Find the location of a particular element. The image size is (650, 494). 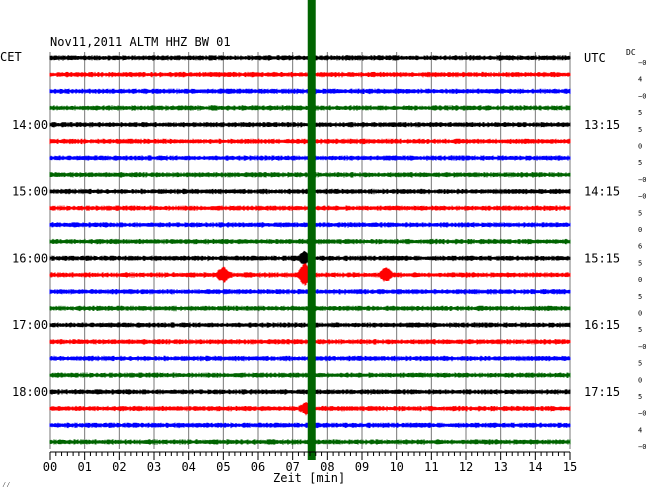

chart-title: Nov11,2011 ALTM HHZ BW 01 is located at coordinates (140, 42).